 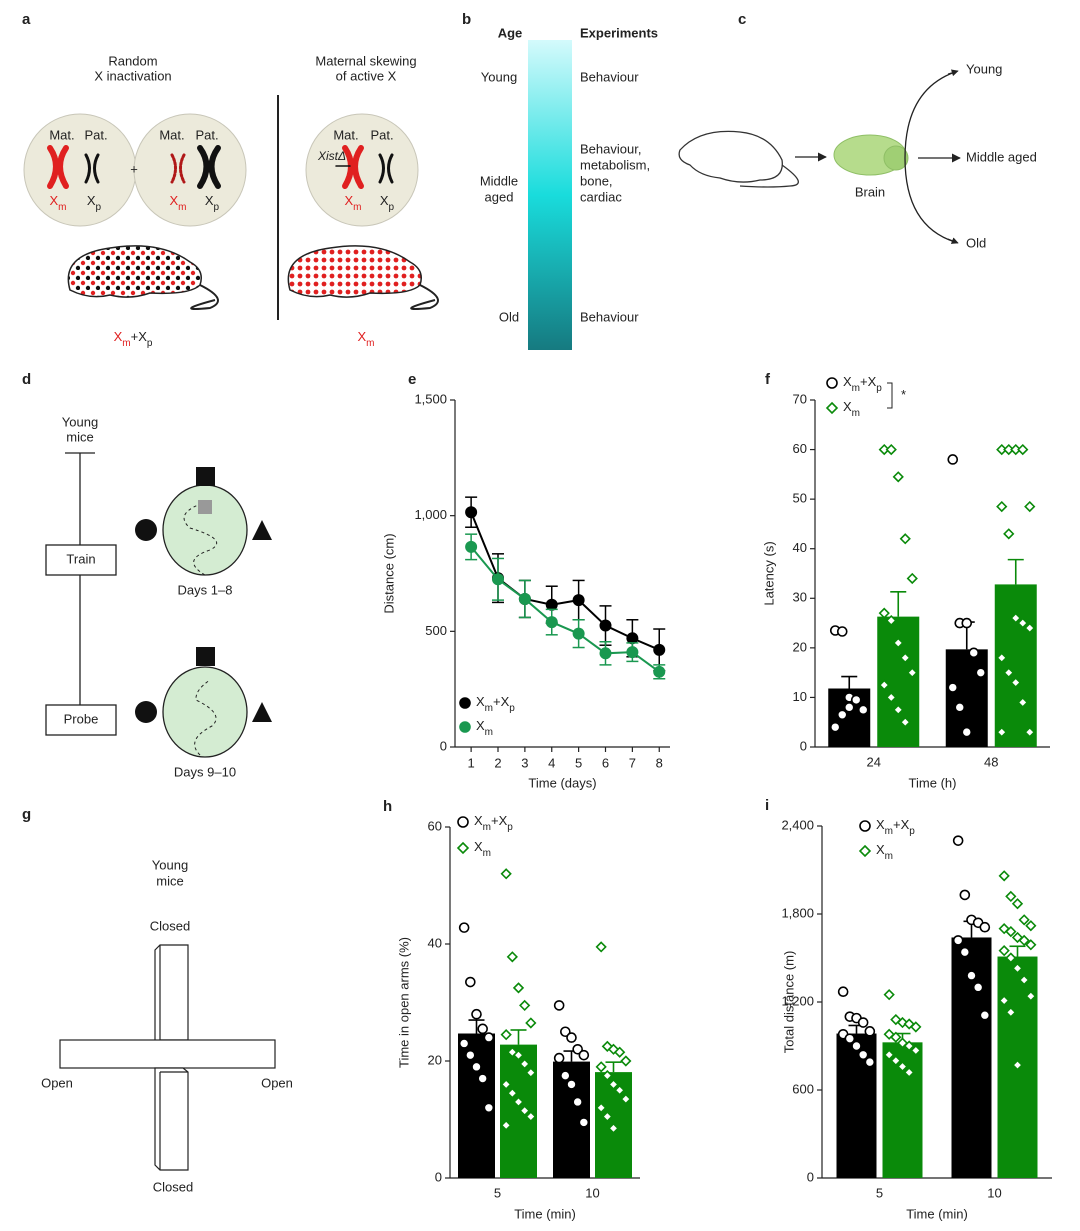 I want to click on panel-c: c Brain Young Middle aged Old, so click(x=857, y=130).